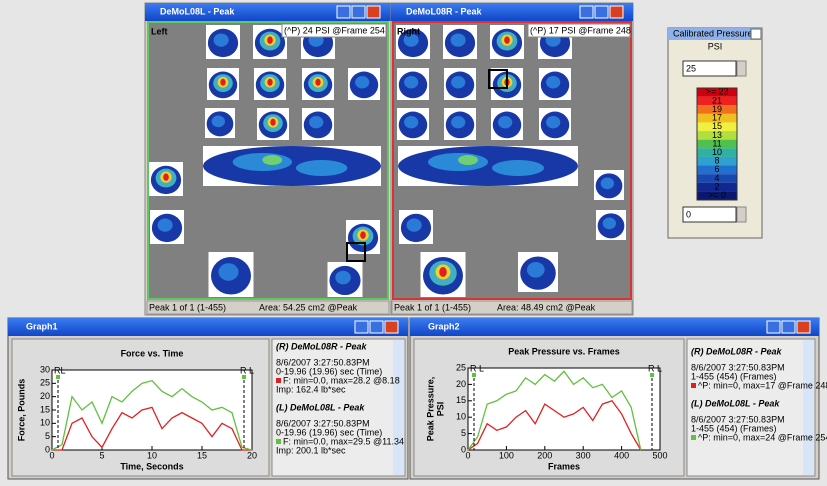  Describe the element at coordinates (152, 353) in the screenshot. I see `chart-title: Force vs. Time` at that location.